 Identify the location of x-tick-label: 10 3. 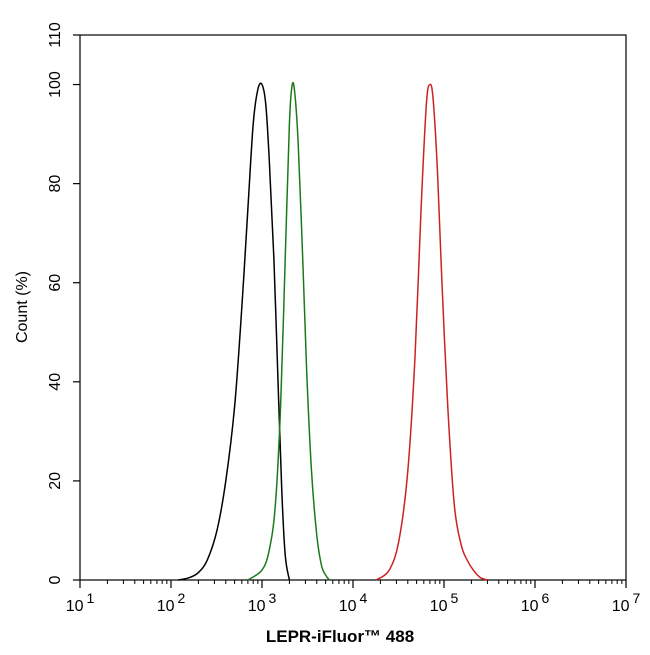
(262, 602).